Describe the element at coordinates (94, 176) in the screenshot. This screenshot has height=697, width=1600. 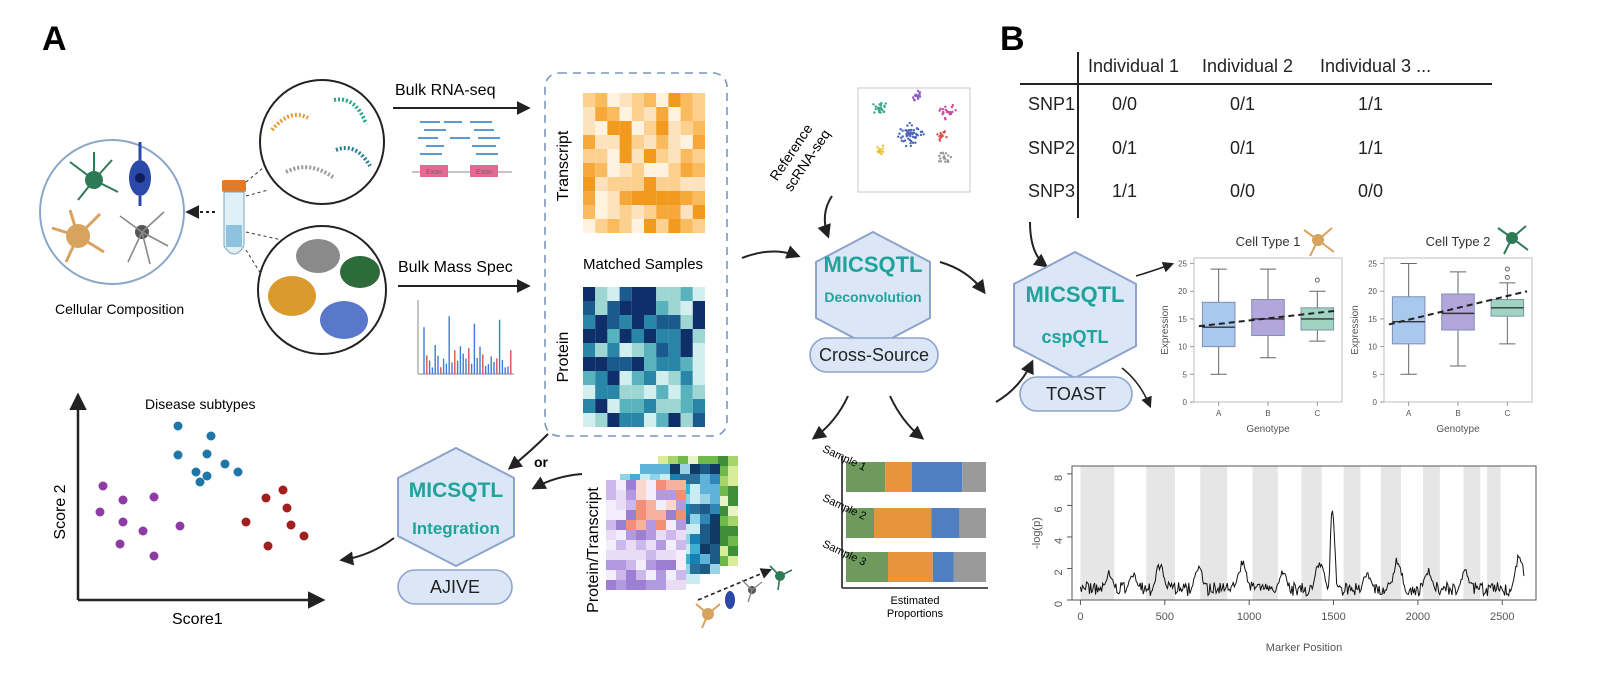
I see `astrocyte-green-icon` at that location.